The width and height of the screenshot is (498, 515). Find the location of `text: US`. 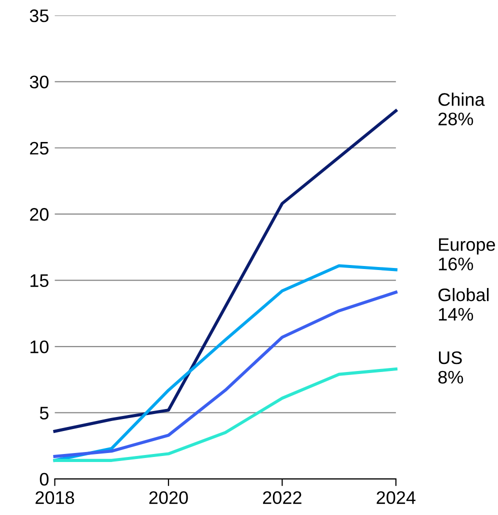

text: US is located at coordinates (450, 357).